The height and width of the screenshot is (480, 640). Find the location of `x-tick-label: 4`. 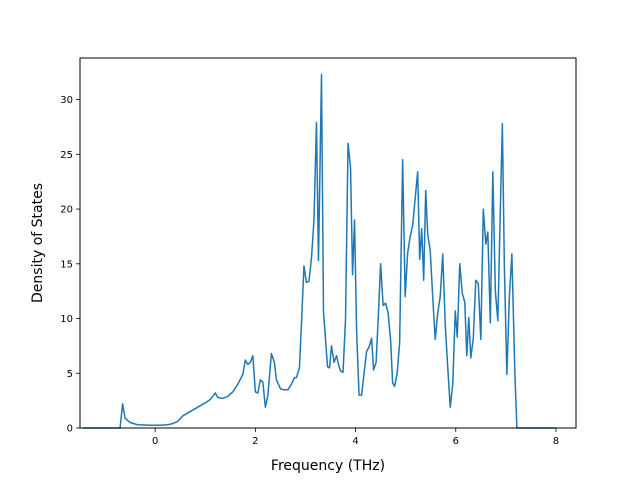

x-tick-label: 4 is located at coordinates (355, 441).